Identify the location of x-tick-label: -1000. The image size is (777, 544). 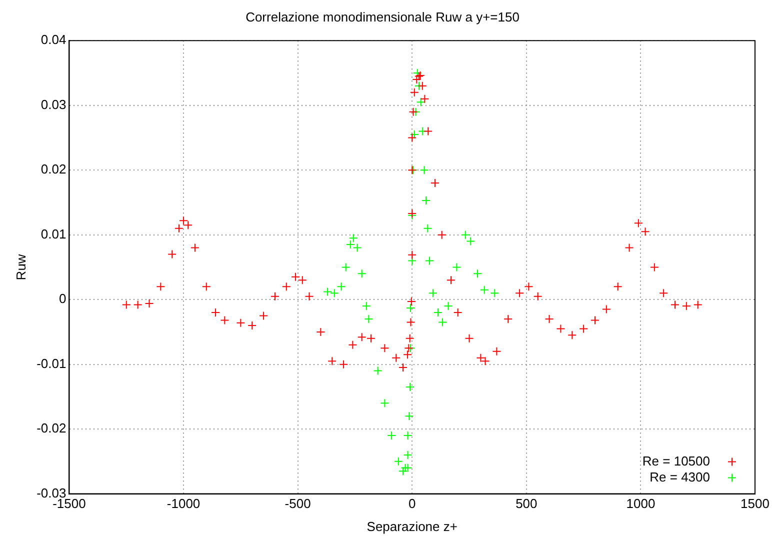
(183, 504).